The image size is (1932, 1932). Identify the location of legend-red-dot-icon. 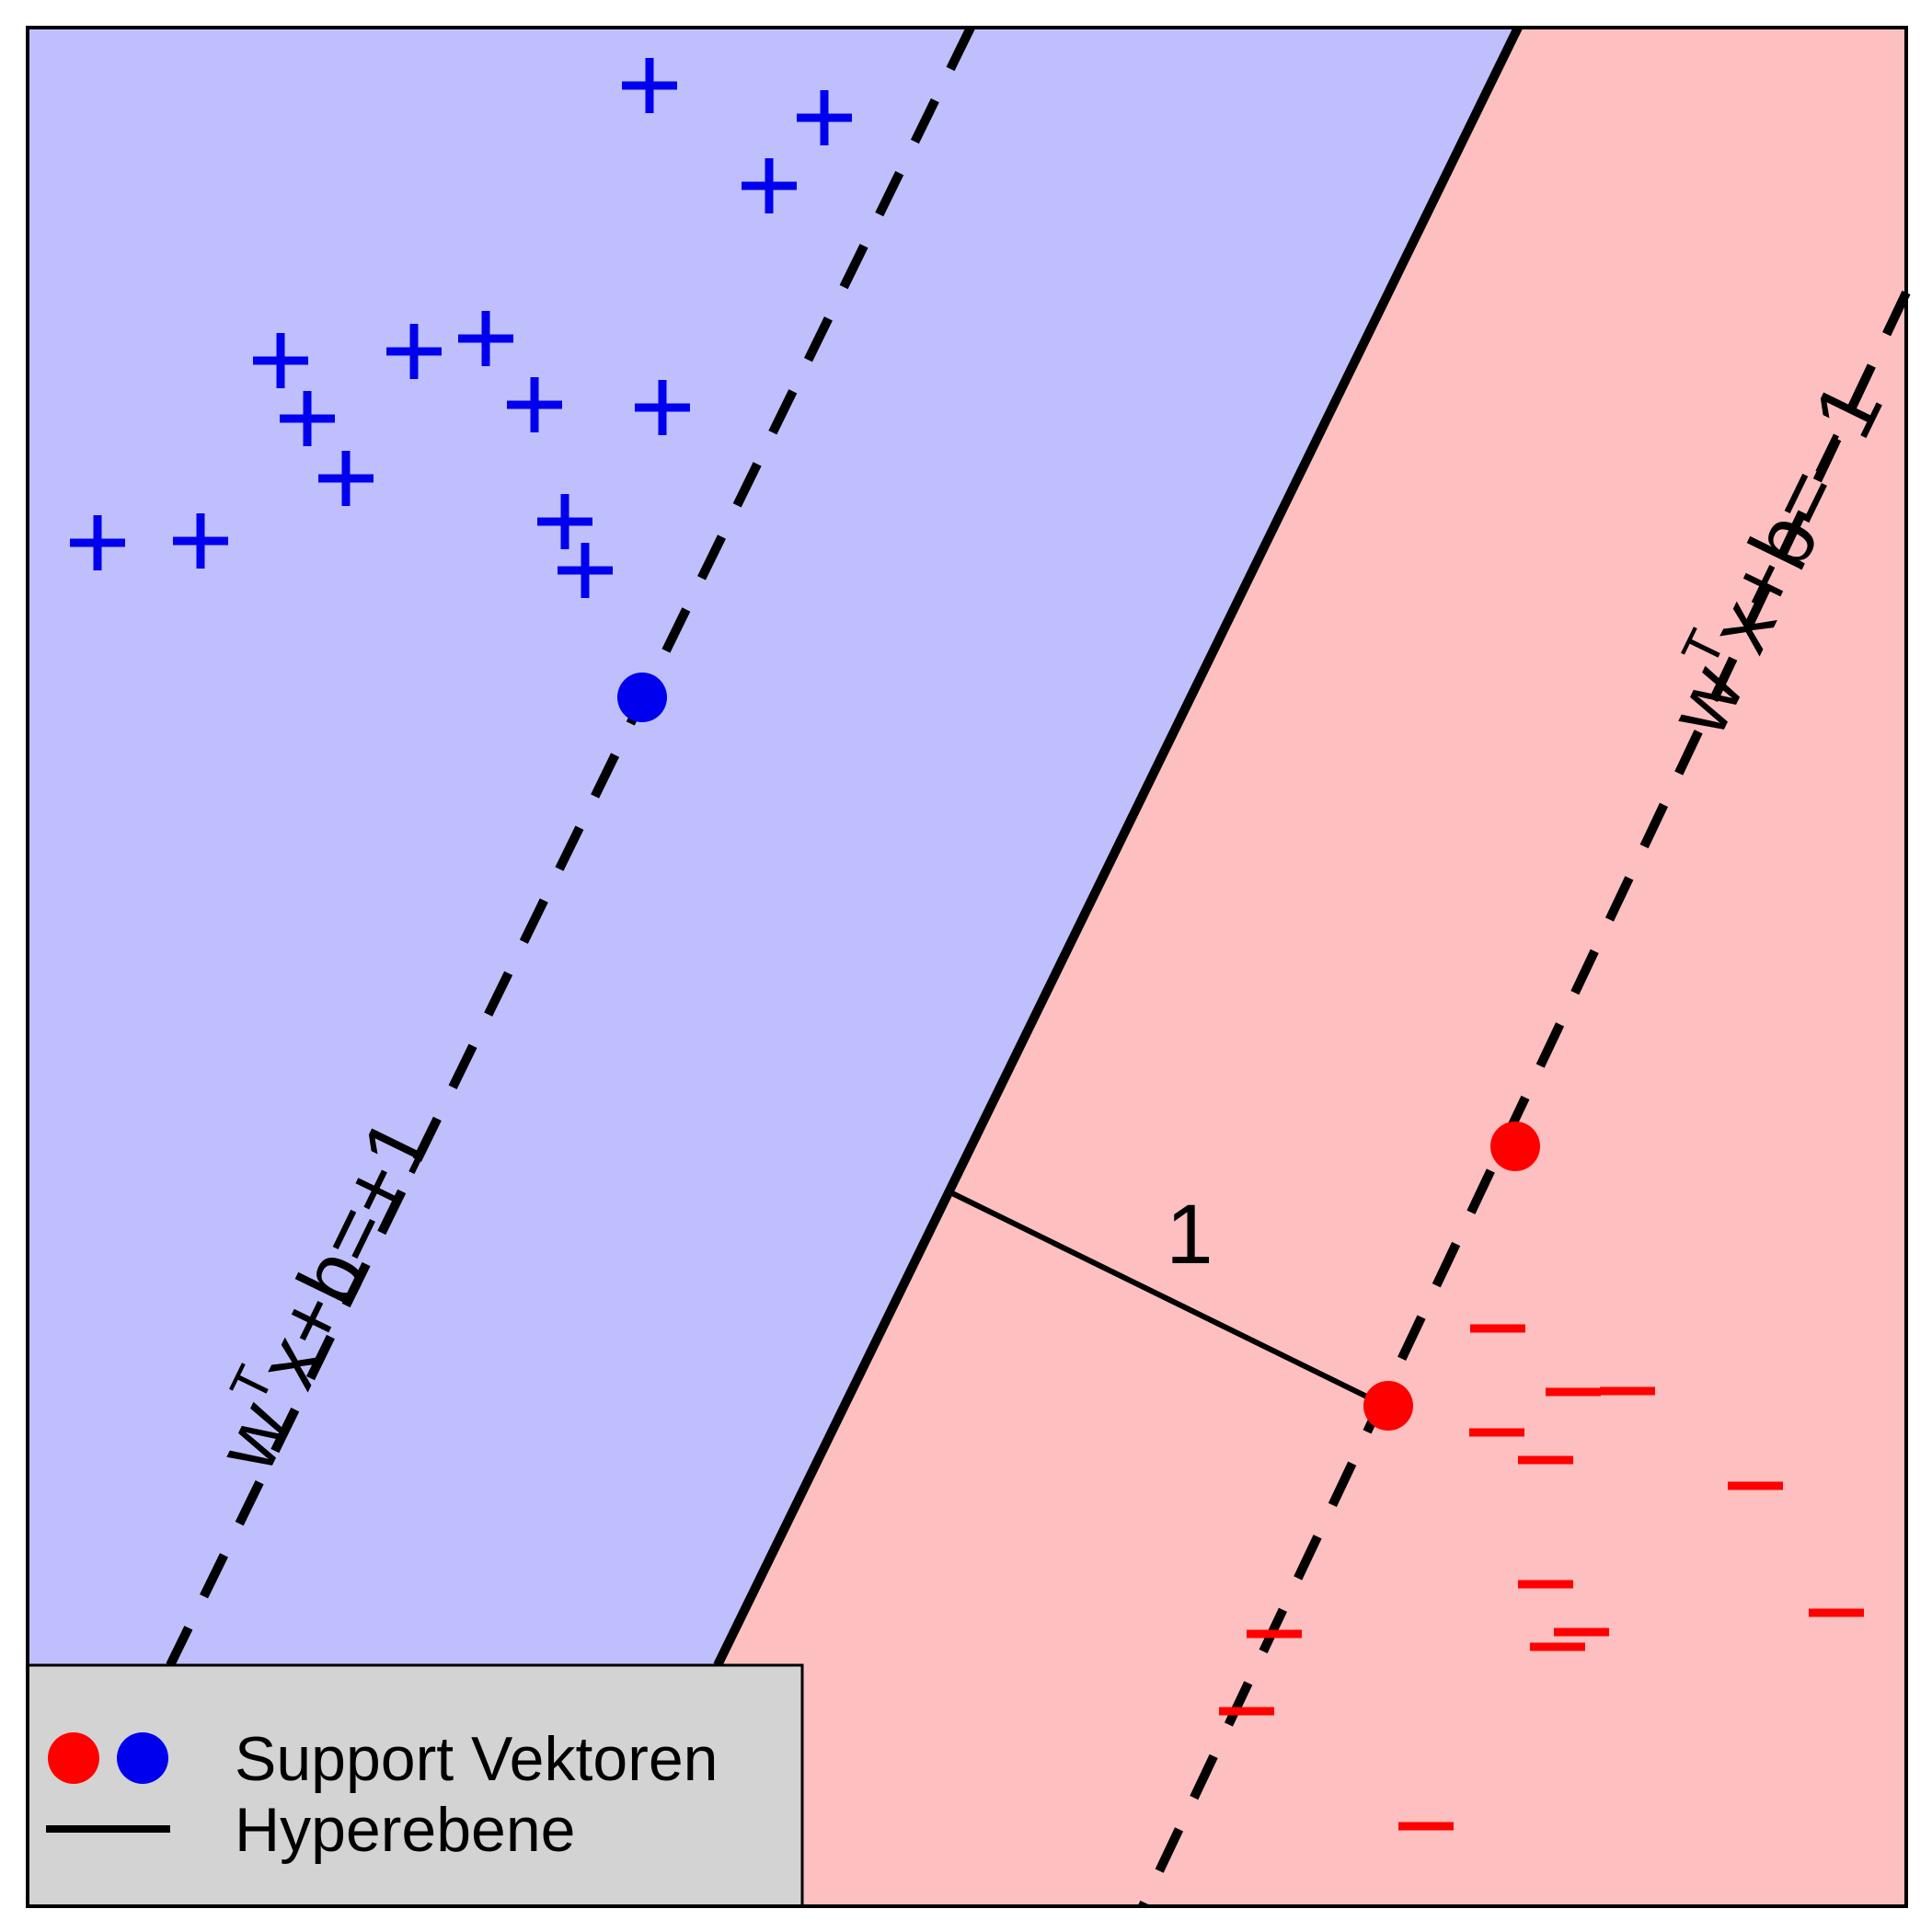
(73, 1758).